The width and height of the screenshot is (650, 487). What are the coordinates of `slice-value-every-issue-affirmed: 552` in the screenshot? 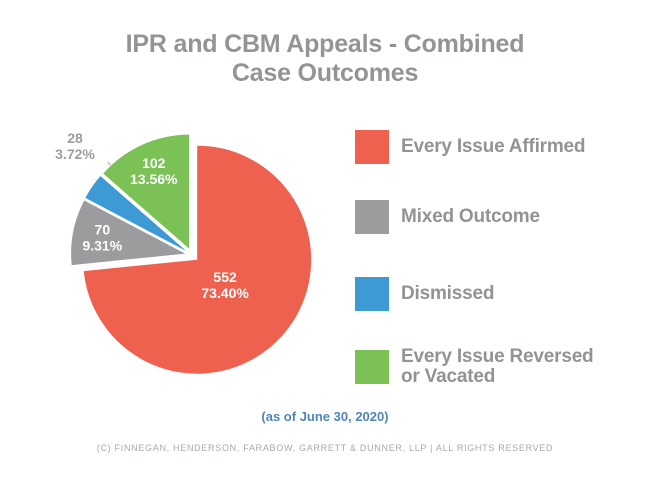 It's located at (225, 277).